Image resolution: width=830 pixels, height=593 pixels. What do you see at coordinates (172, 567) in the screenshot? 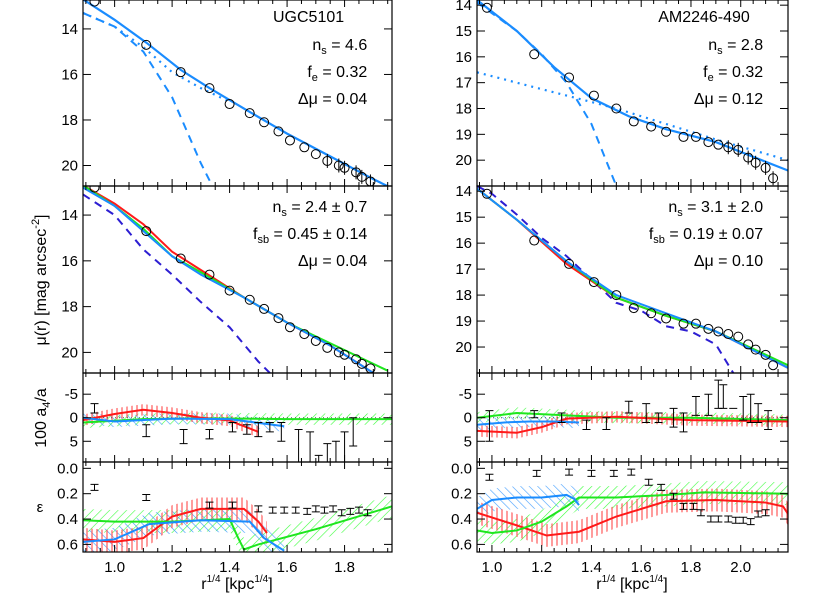
I see `x-tick-label: 1.2` at bounding box center [172, 567].